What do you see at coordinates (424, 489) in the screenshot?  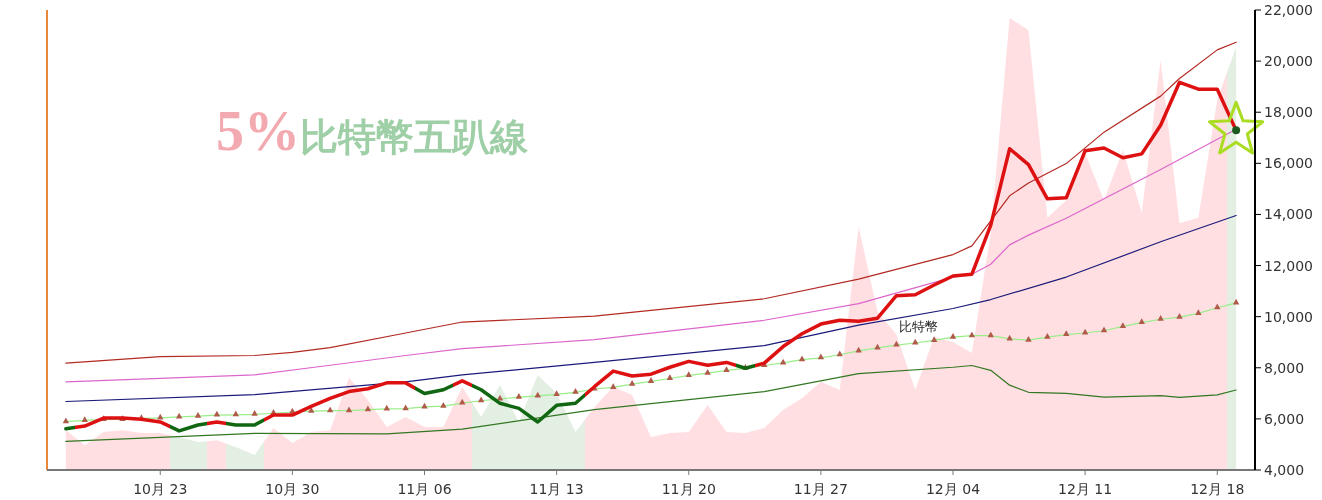 I see `x-tick-label: 11月 06` at bounding box center [424, 489].